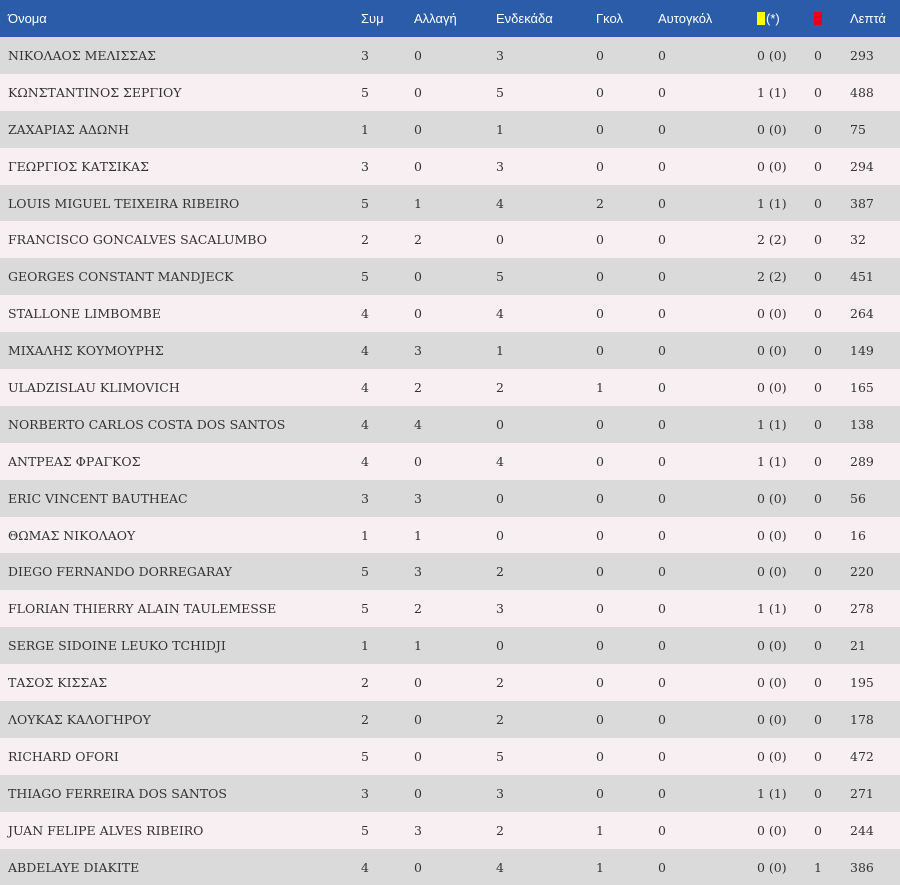 The height and width of the screenshot is (885, 900). Describe the element at coordinates (63, 756) in the screenshot. I see `player-name: RICHARD OFORI` at that location.